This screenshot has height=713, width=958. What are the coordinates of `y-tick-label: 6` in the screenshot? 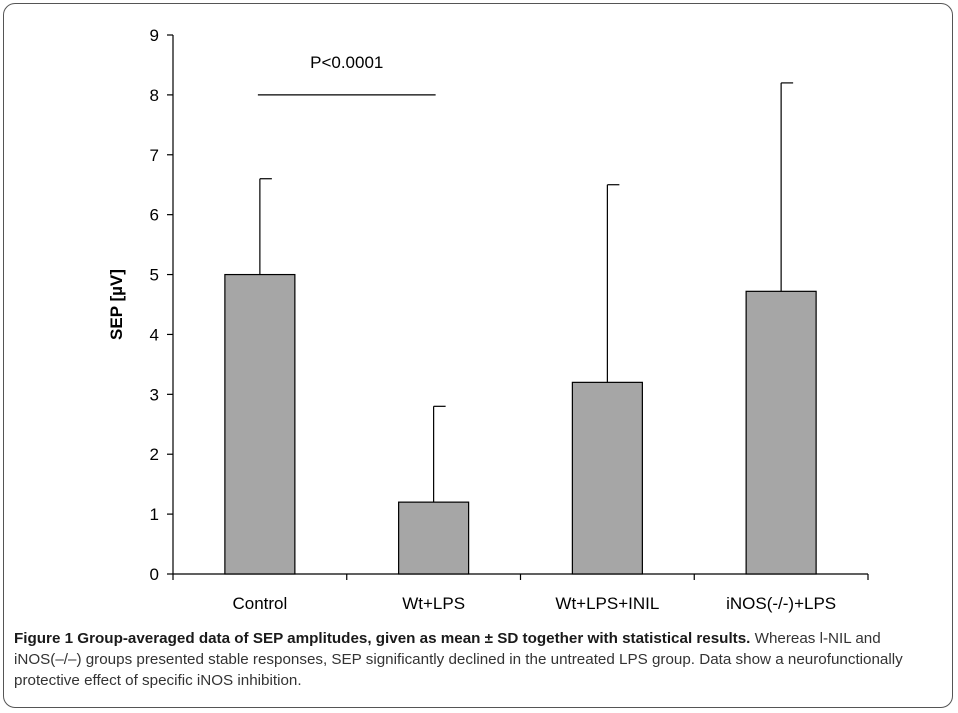 It's located at (154, 215).